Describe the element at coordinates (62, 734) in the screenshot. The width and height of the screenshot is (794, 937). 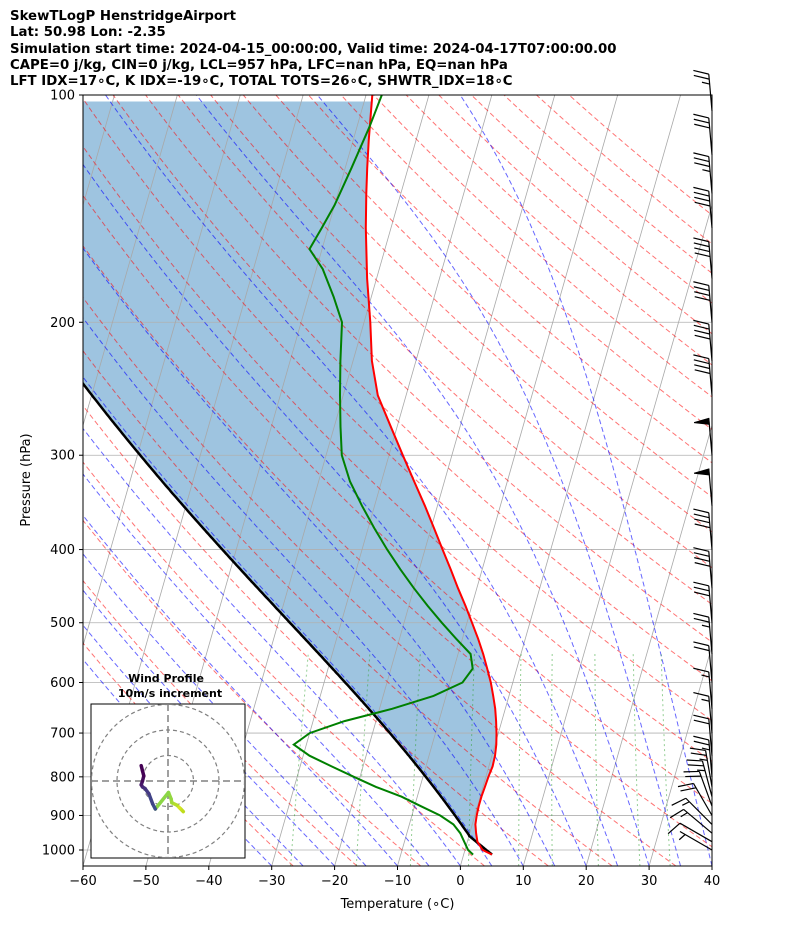
I see `y-tick-label: 700` at that location.